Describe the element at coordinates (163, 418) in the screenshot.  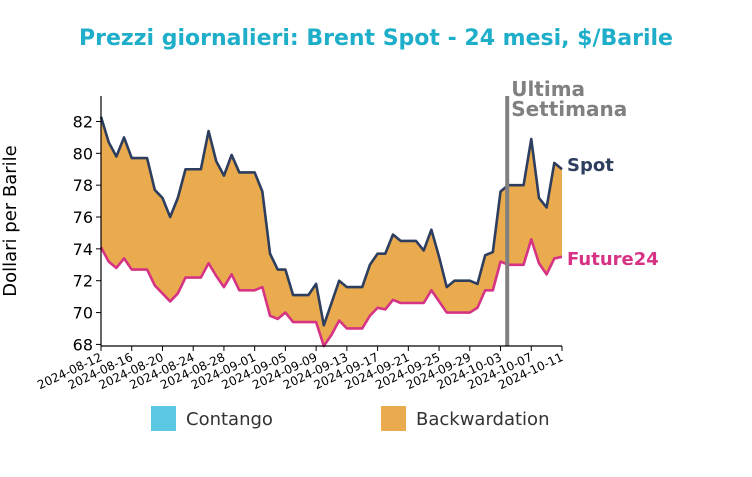
I see `legend-swatch-contango` at that location.